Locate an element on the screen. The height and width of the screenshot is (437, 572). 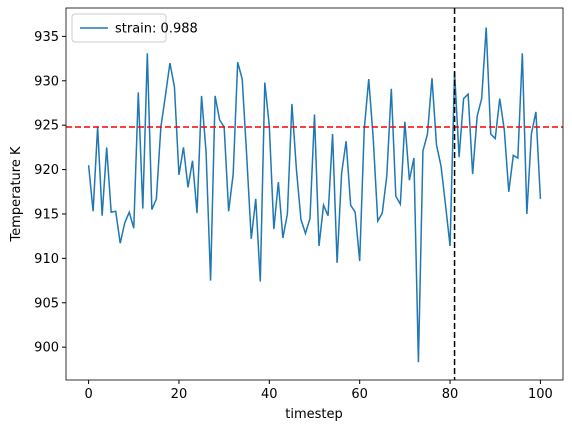
y-tick-label: 930 is located at coordinates (46, 81).